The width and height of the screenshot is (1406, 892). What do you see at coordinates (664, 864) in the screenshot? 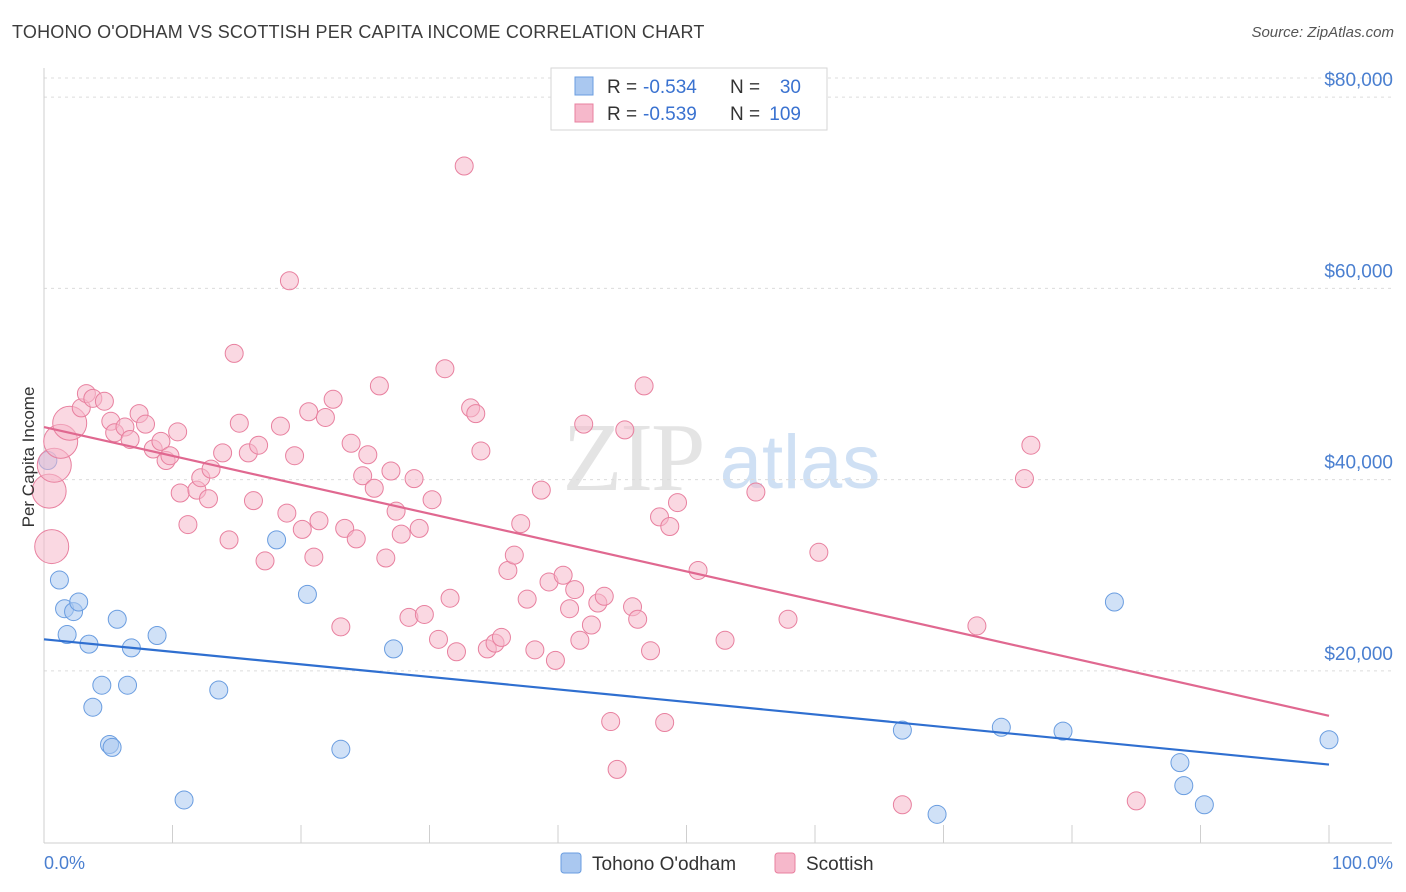
I see `bottom-legend-label-tohono: Tohono O'odham` at bounding box center [664, 864].